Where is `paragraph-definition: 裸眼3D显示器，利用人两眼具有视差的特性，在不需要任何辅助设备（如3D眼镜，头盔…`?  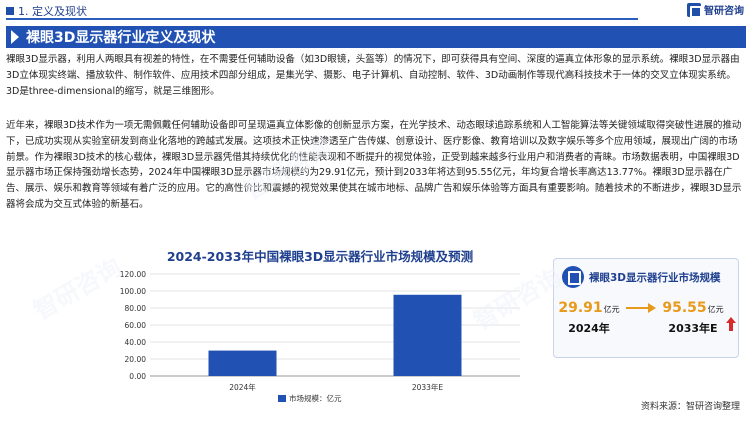 paragraph-definition: 裸眼3D显示器，利用人两眼具有视差的特性，在不需要任何辅助设备（如3D眼镜，头盔… is located at coordinates (373, 75).